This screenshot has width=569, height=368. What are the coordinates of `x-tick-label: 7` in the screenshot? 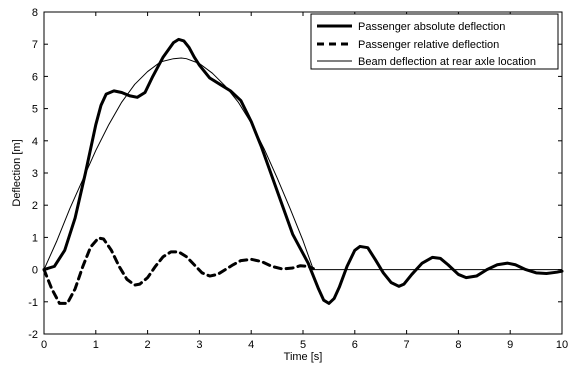 It's located at (407, 345).